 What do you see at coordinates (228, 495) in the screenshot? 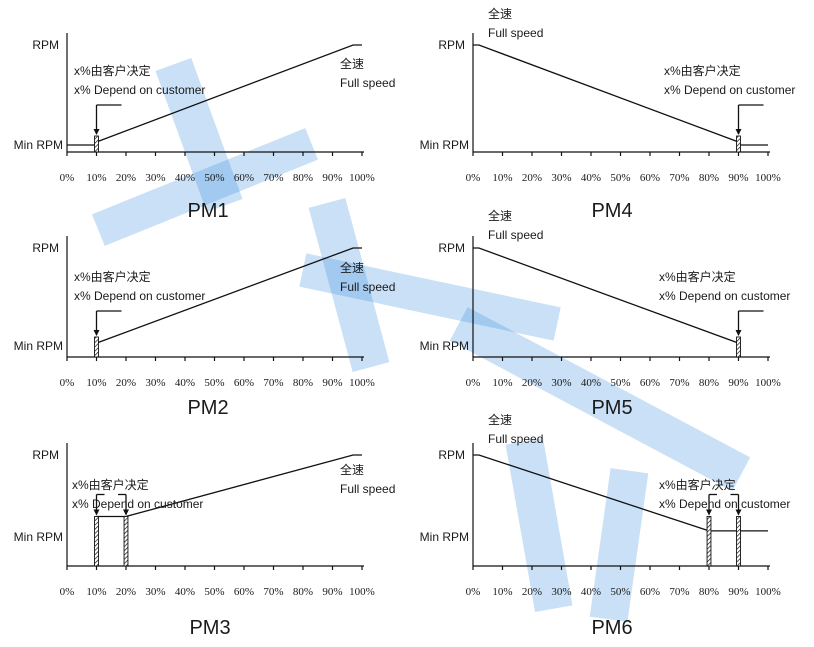
I see `speed-curve` at bounding box center [228, 495].